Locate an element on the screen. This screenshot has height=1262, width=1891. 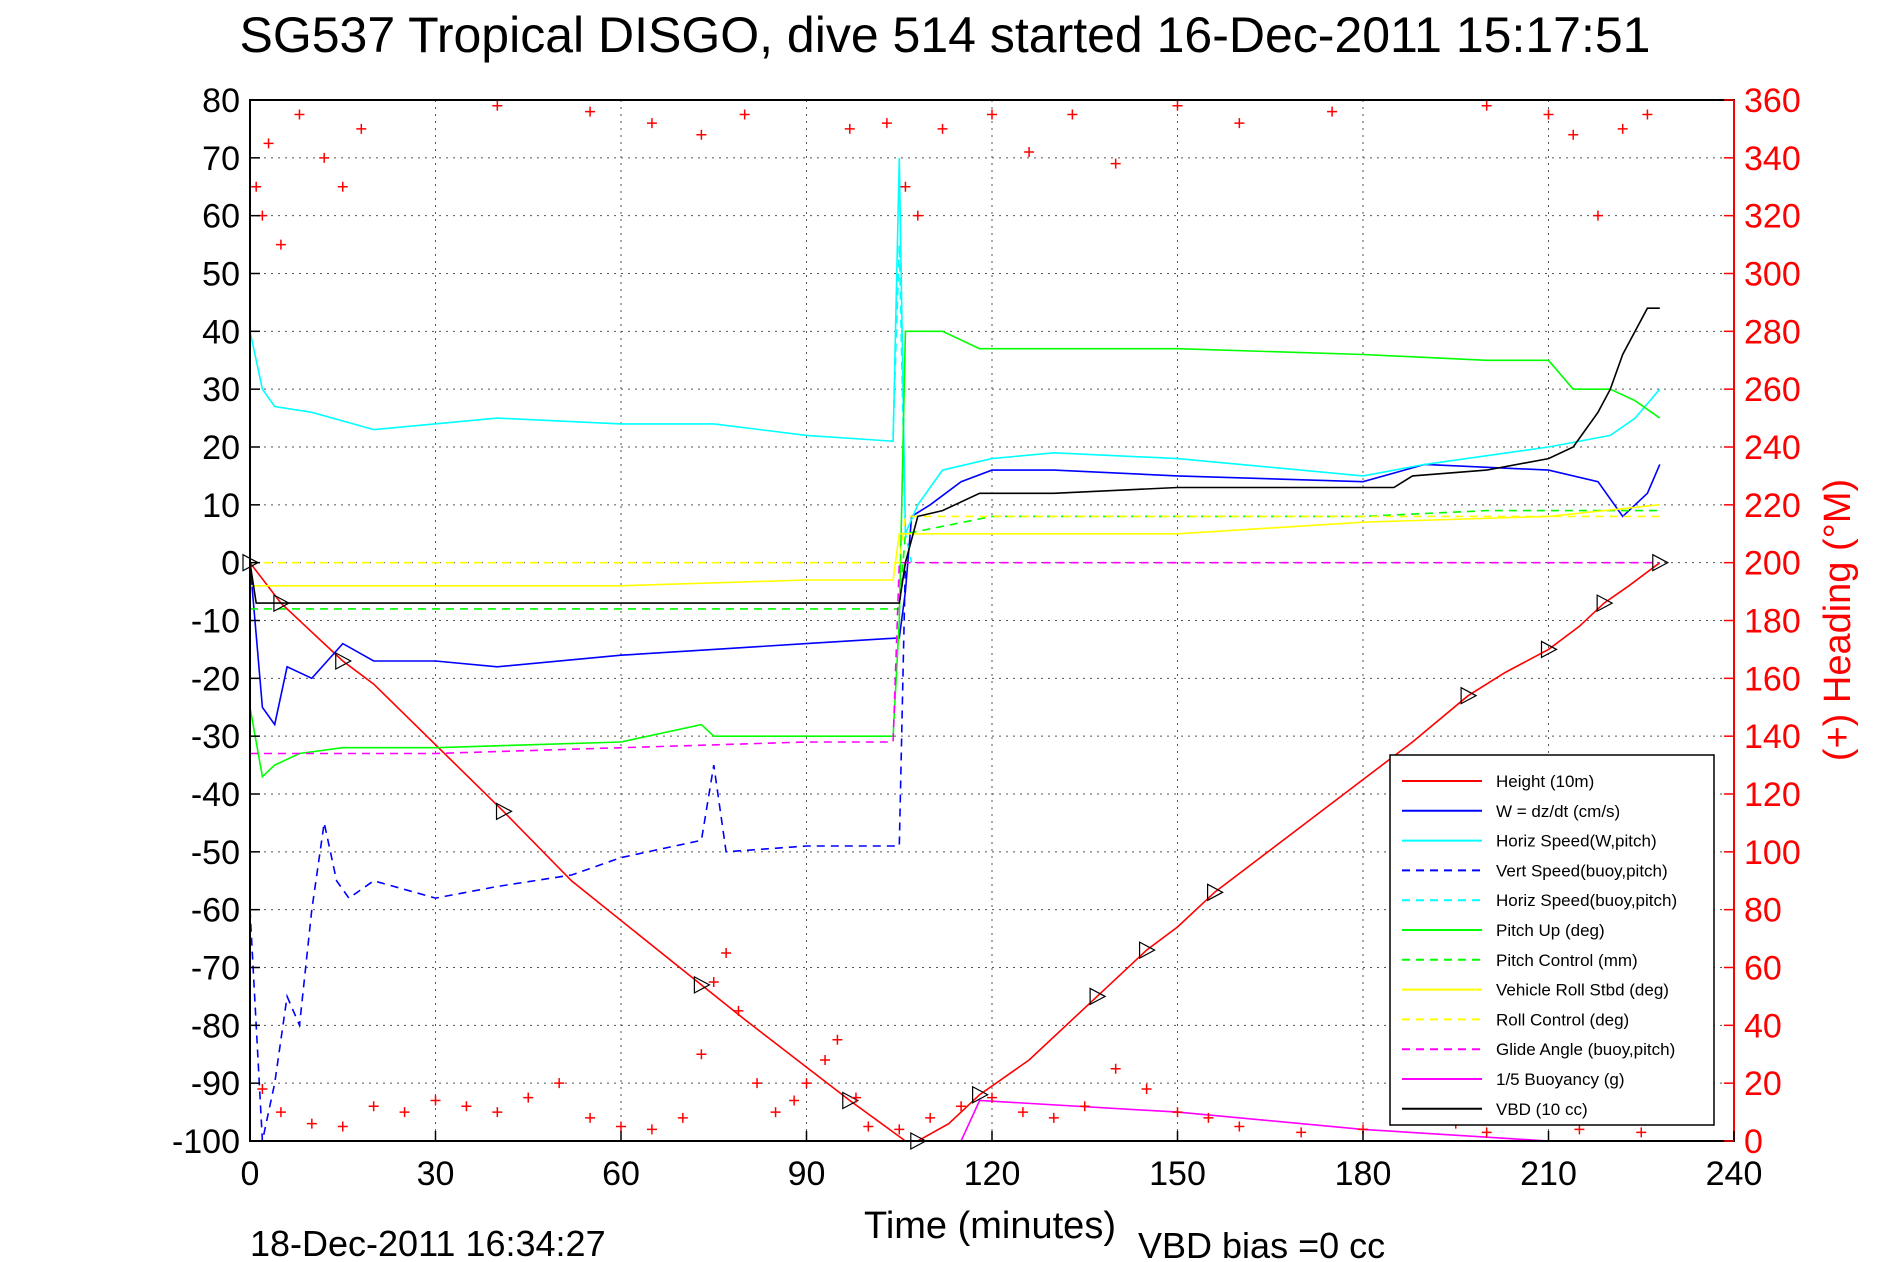
x-tick-label: 60 is located at coordinates (621, 1174).